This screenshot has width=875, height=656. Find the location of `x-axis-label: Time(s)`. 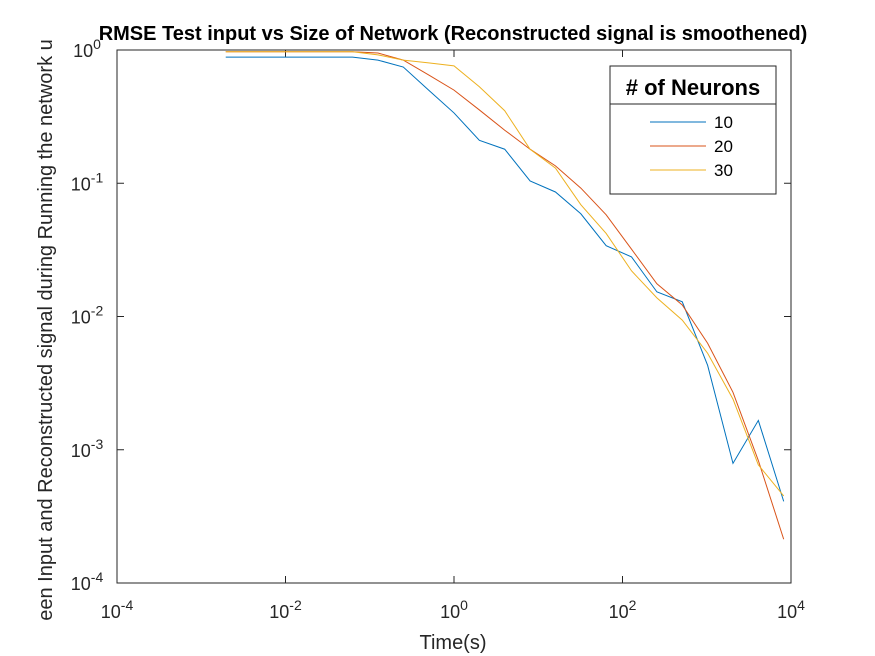

x-axis-label: Time(s) is located at coordinates (452, 643).